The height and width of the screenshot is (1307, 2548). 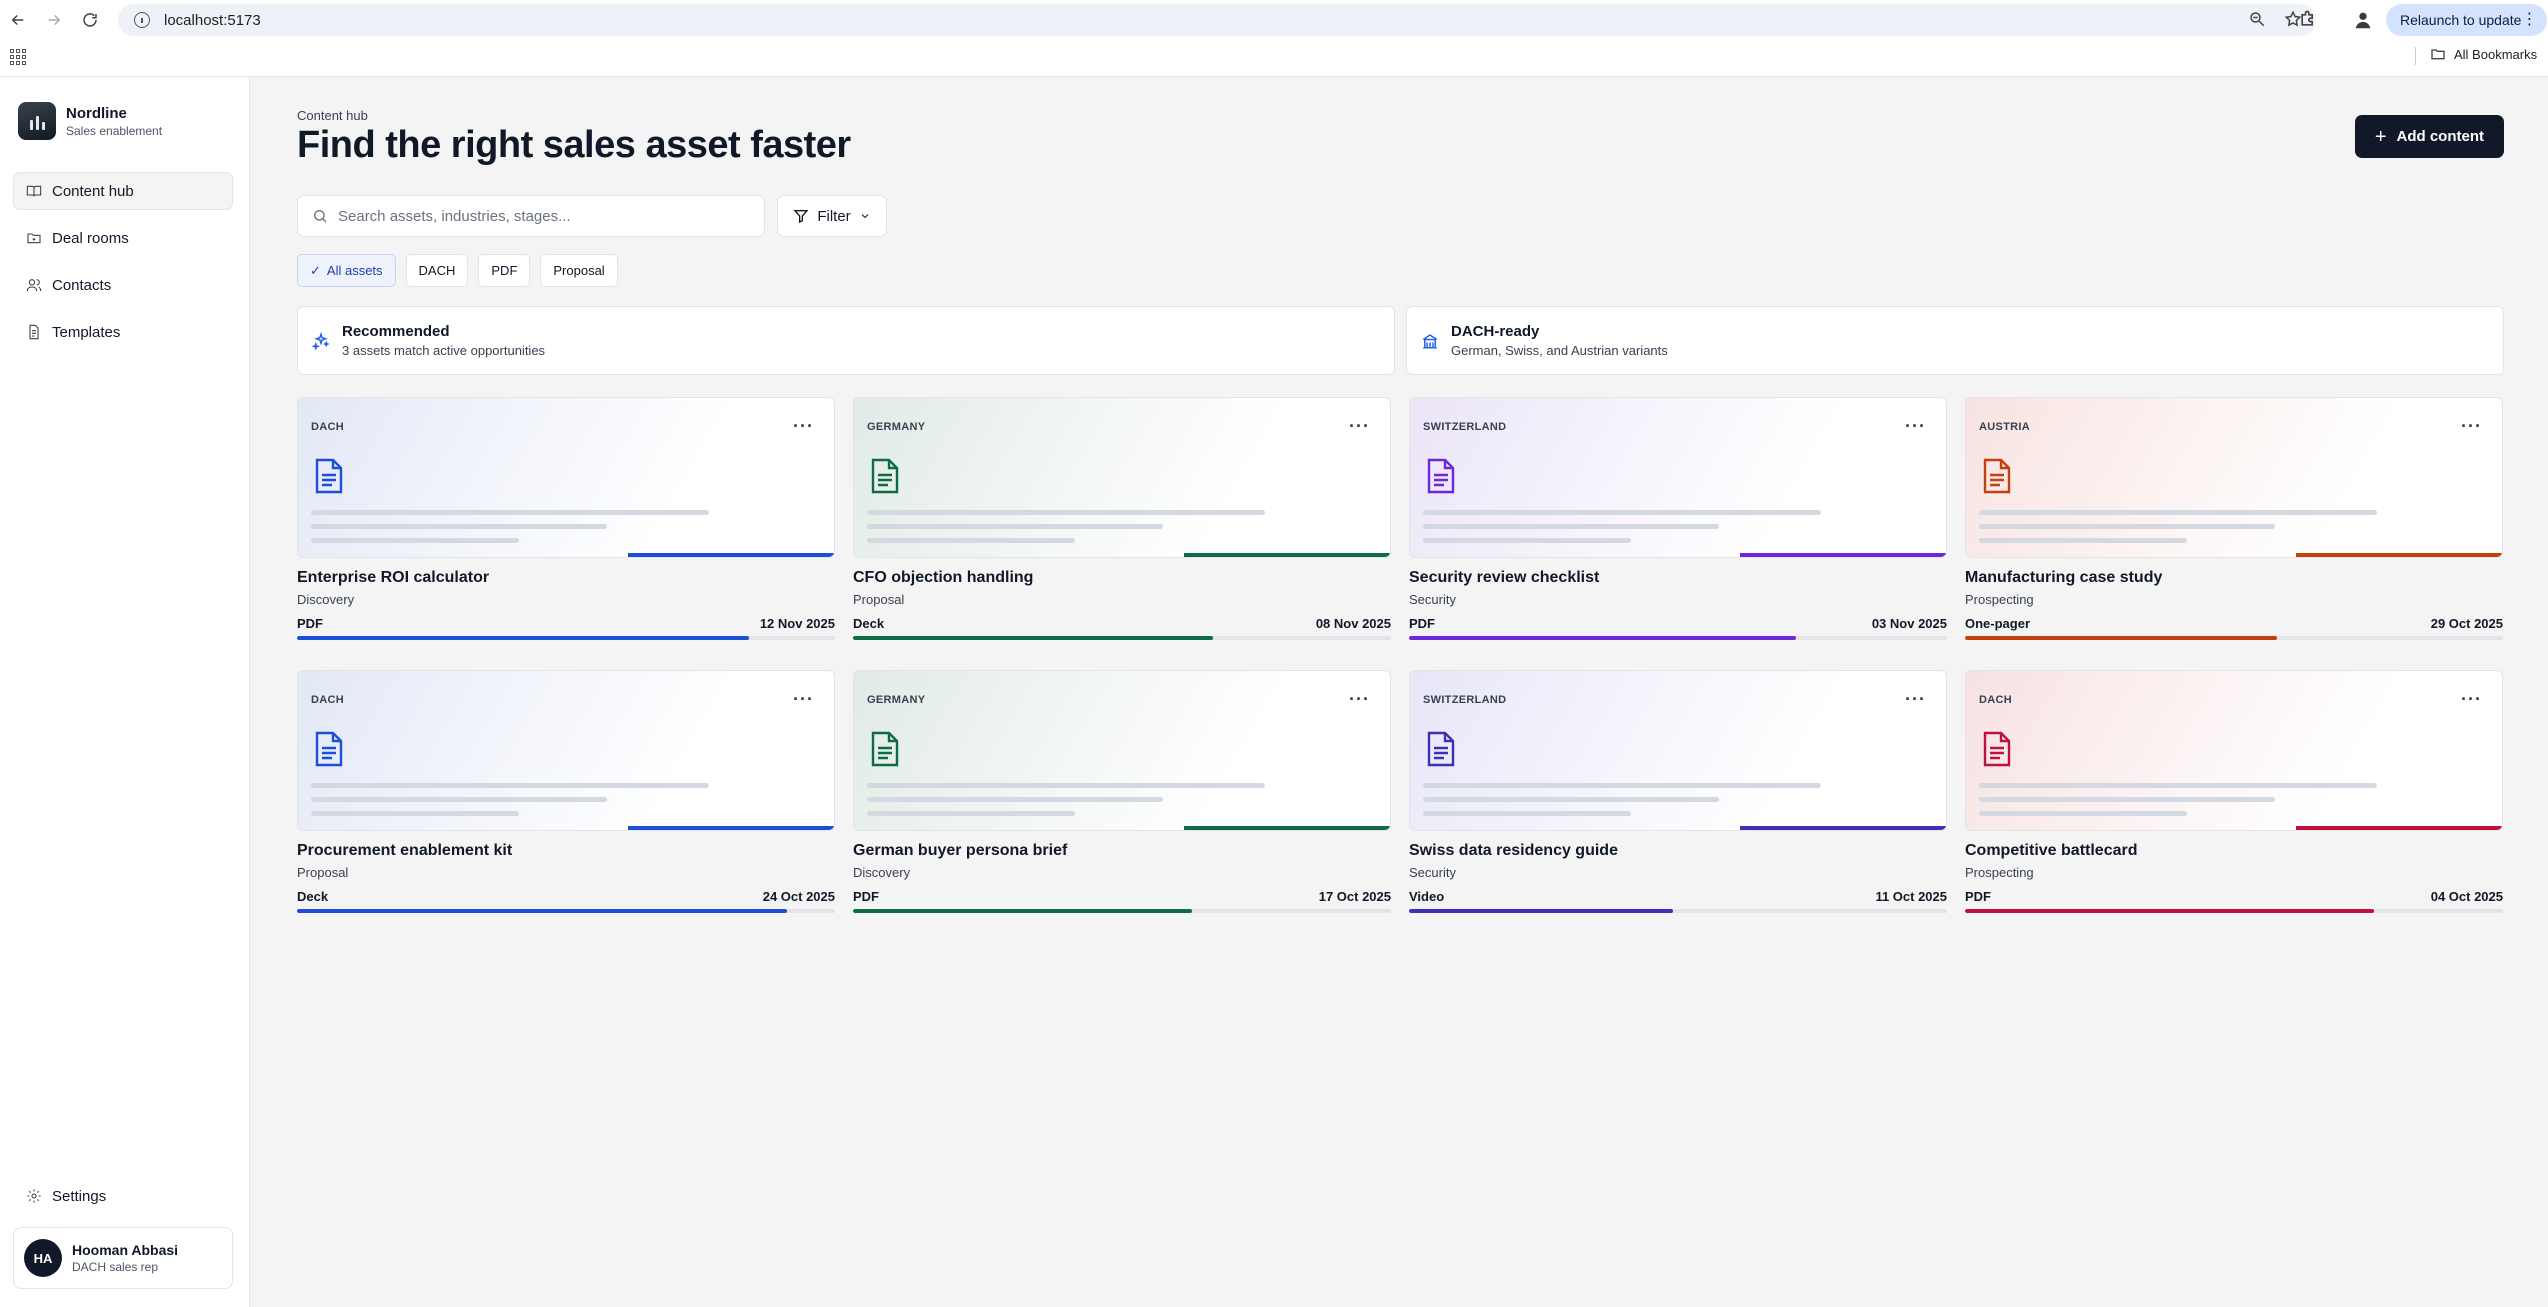 I want to click on chip-label: DACH, so click(x=437, y=270).